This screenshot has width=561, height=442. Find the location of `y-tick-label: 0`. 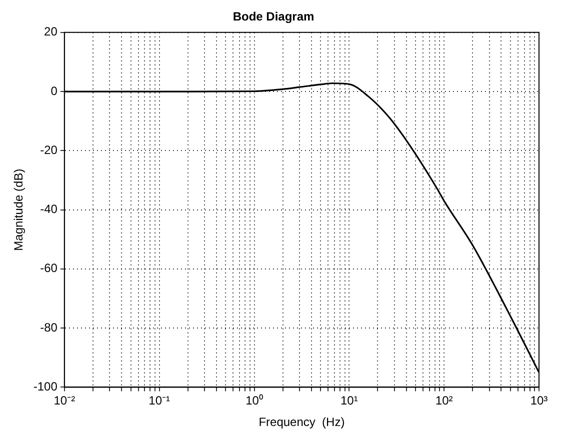

y-tick-label: 0 is located at coordinates (54, 91).